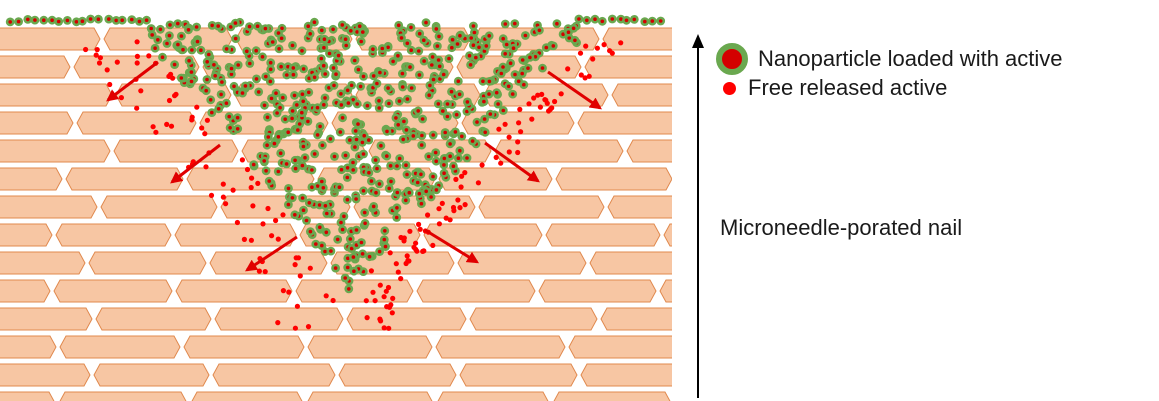 This screenshot has width=1159, height=401. What do you see at coordinates (889, 59) in the screenshot?
I see `legend-nanoparticle: Nanoparticle loaded with active` at bounding box center [889, 59].